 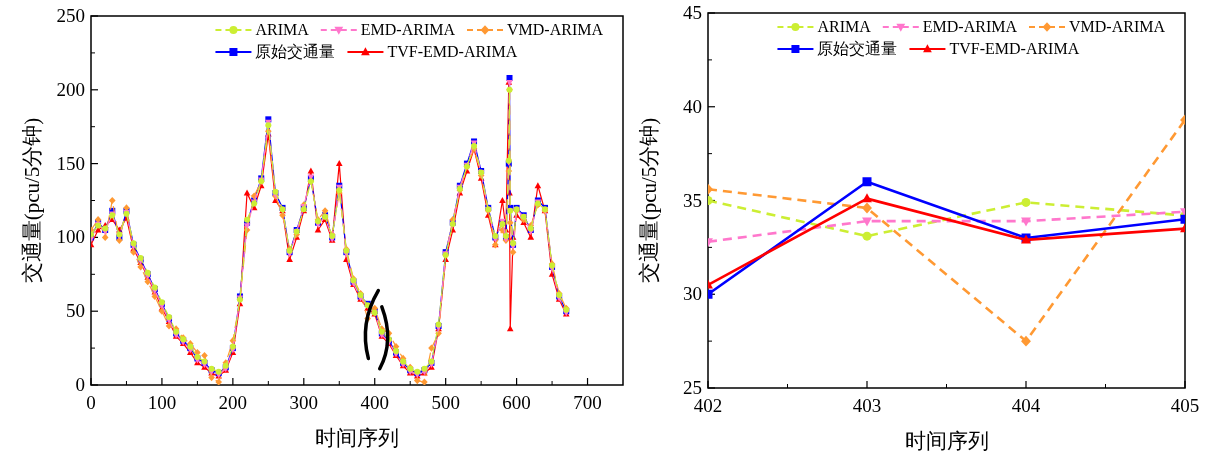 I want to click on y-tick-label: 35, so click(x=692, y=200).